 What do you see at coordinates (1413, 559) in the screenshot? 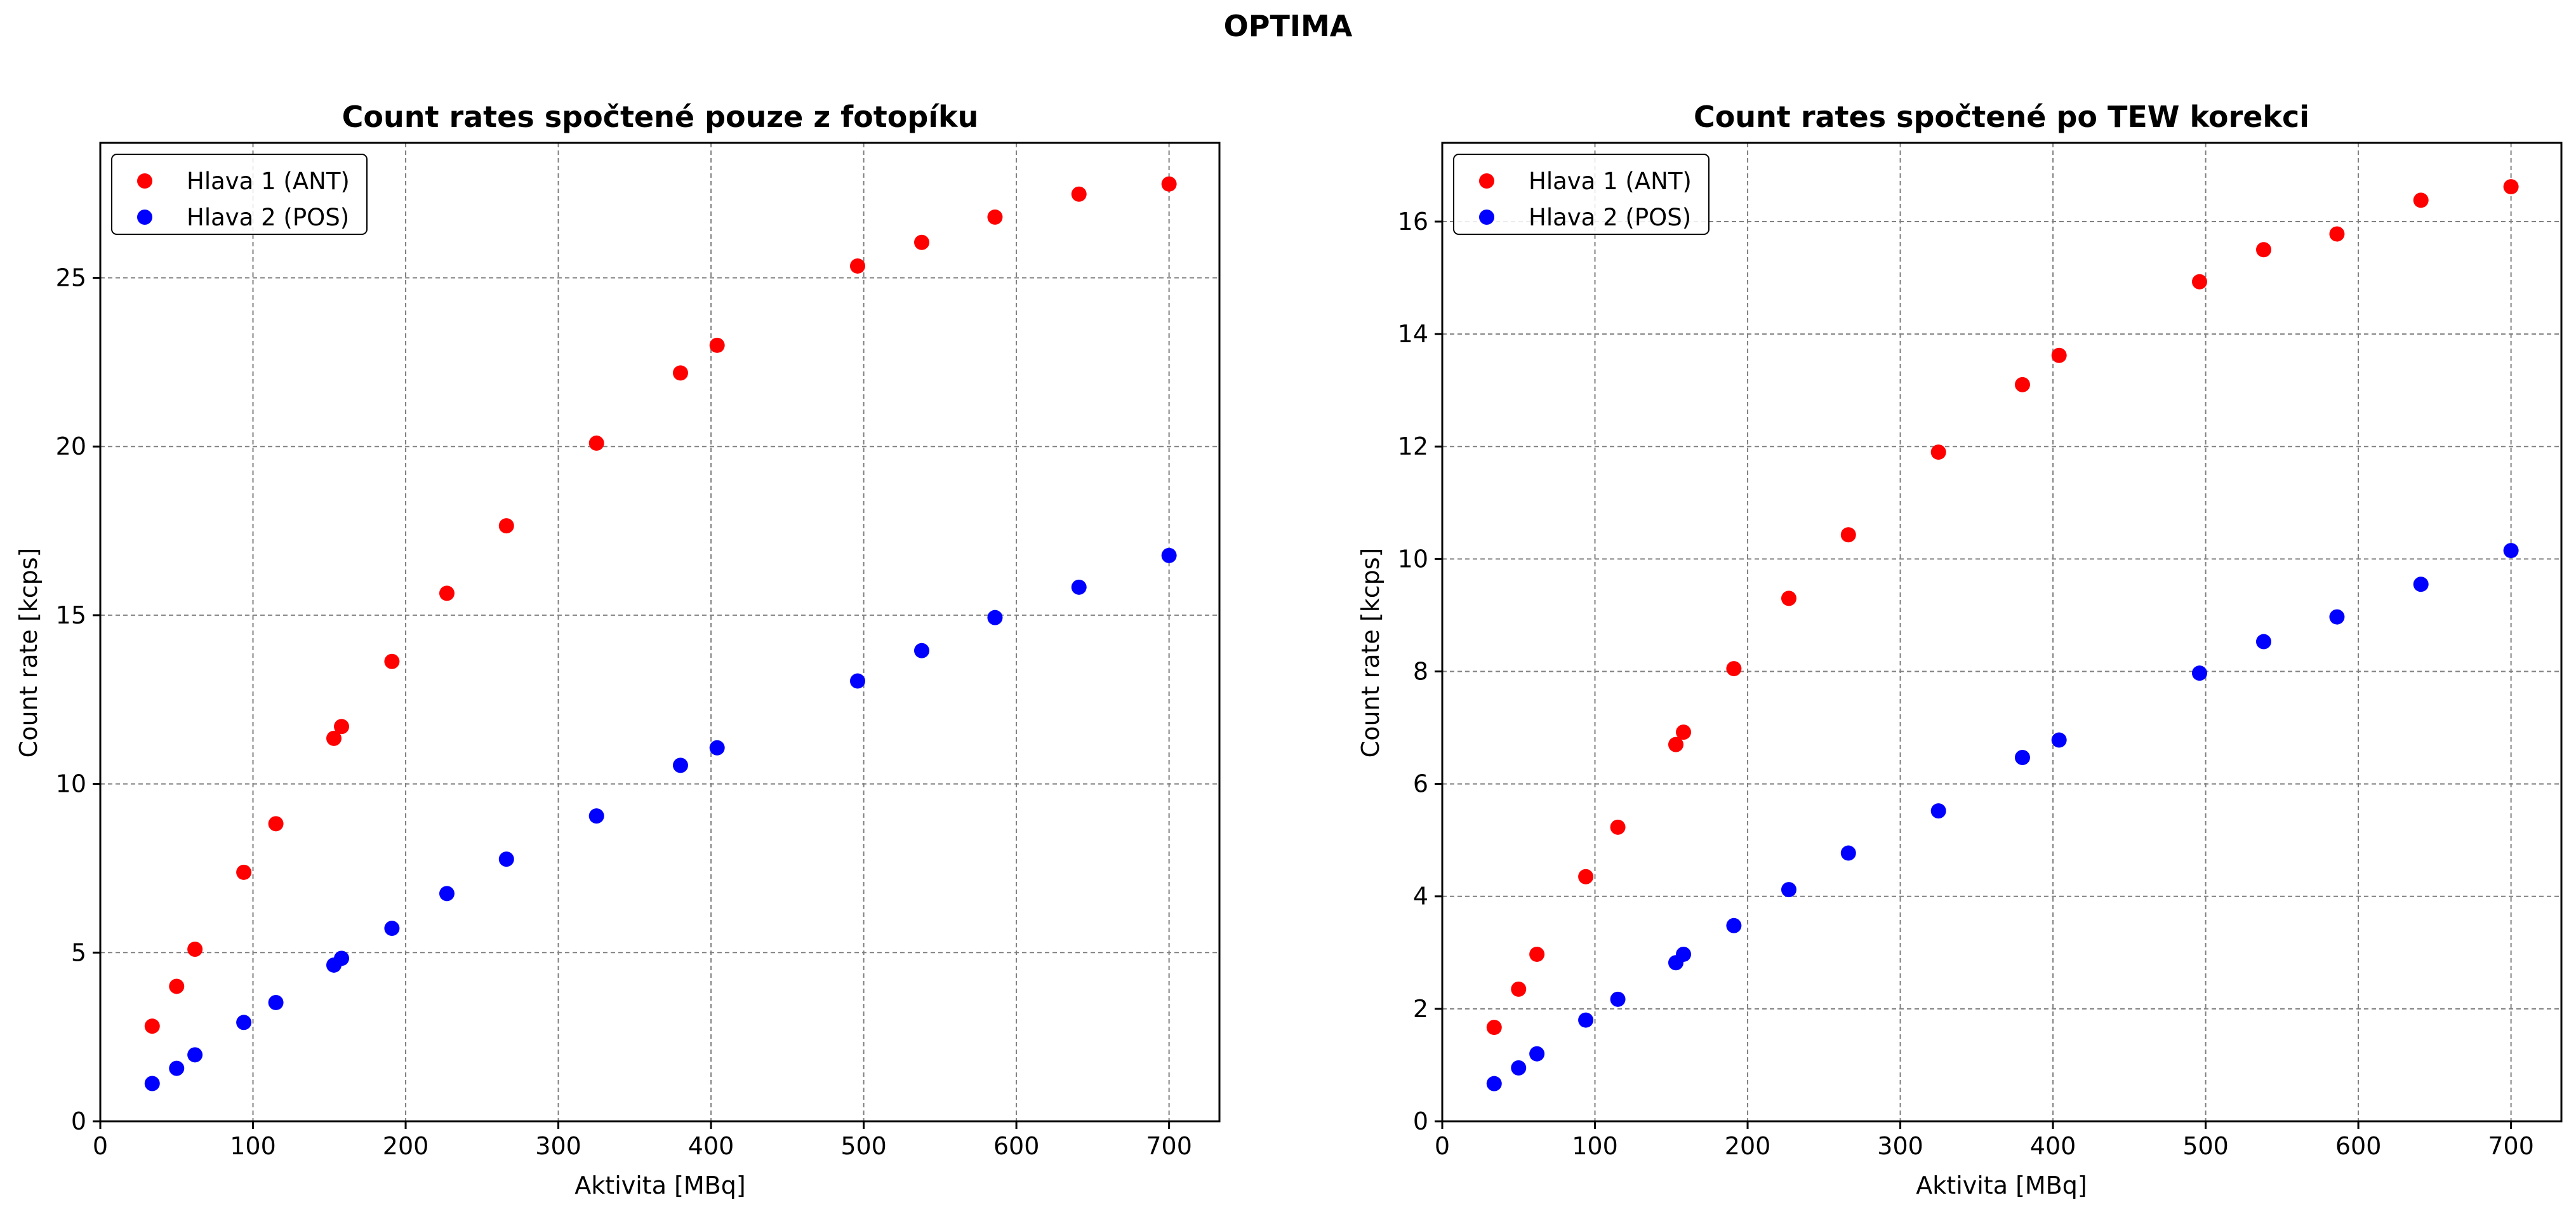
I see `y-tick-label-right: 10` at bounding box center [1413, 559].